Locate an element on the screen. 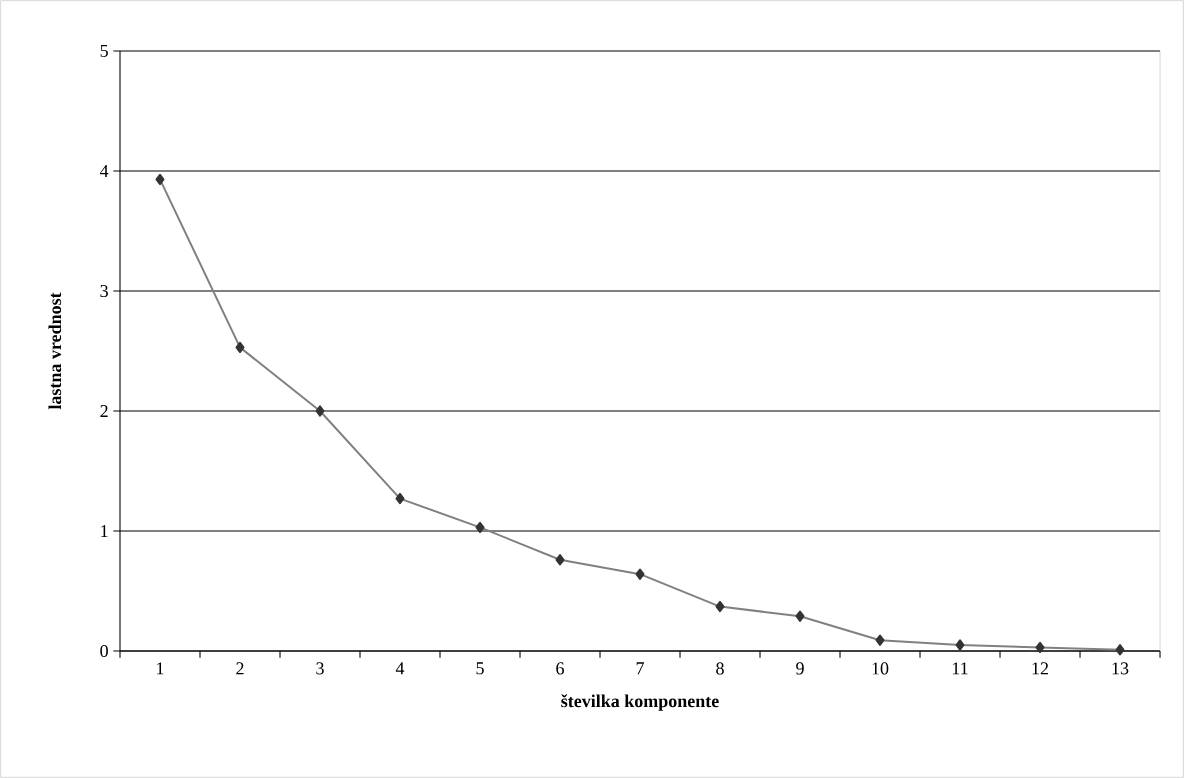 This screenshot has width=1184, height=778. y-tick-label: 0 is located at coordinates (104, 651).